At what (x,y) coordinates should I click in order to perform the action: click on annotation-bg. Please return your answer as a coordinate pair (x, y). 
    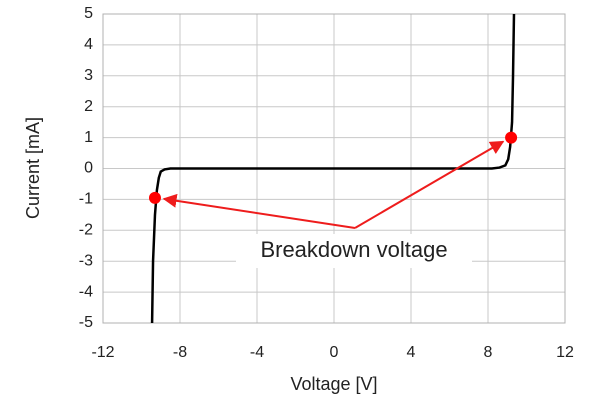
    Looking at the image, I should click on (354, 251).